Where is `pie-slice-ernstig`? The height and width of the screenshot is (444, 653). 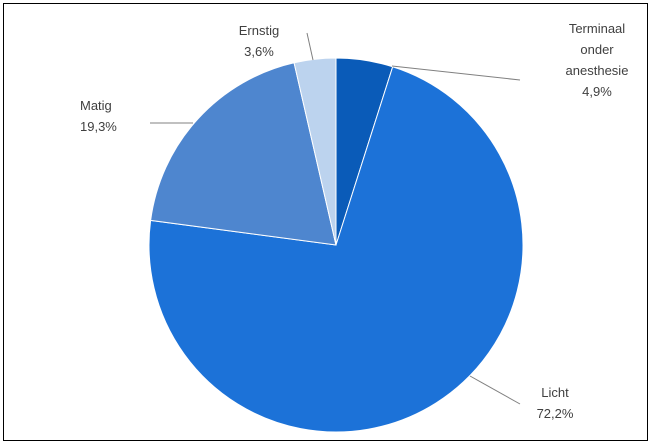
pie-slice-ernstig is located at coordinates (315, 151).